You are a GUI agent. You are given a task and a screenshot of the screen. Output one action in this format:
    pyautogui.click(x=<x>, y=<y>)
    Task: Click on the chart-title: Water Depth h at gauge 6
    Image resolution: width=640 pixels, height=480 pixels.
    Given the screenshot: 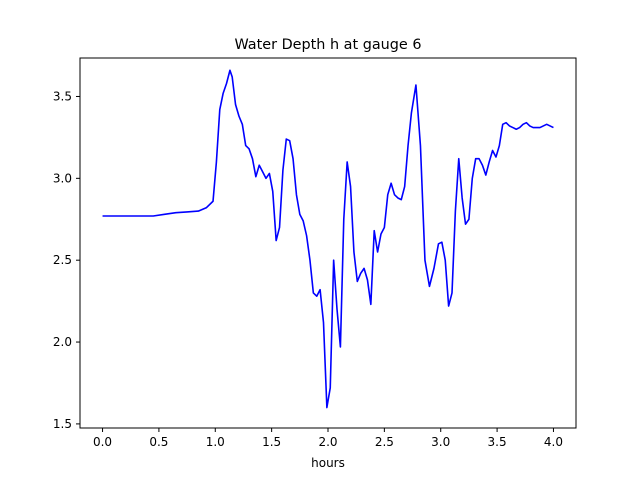 What is the action you would take?
    pyautogui.click(x=327, y=45)
    